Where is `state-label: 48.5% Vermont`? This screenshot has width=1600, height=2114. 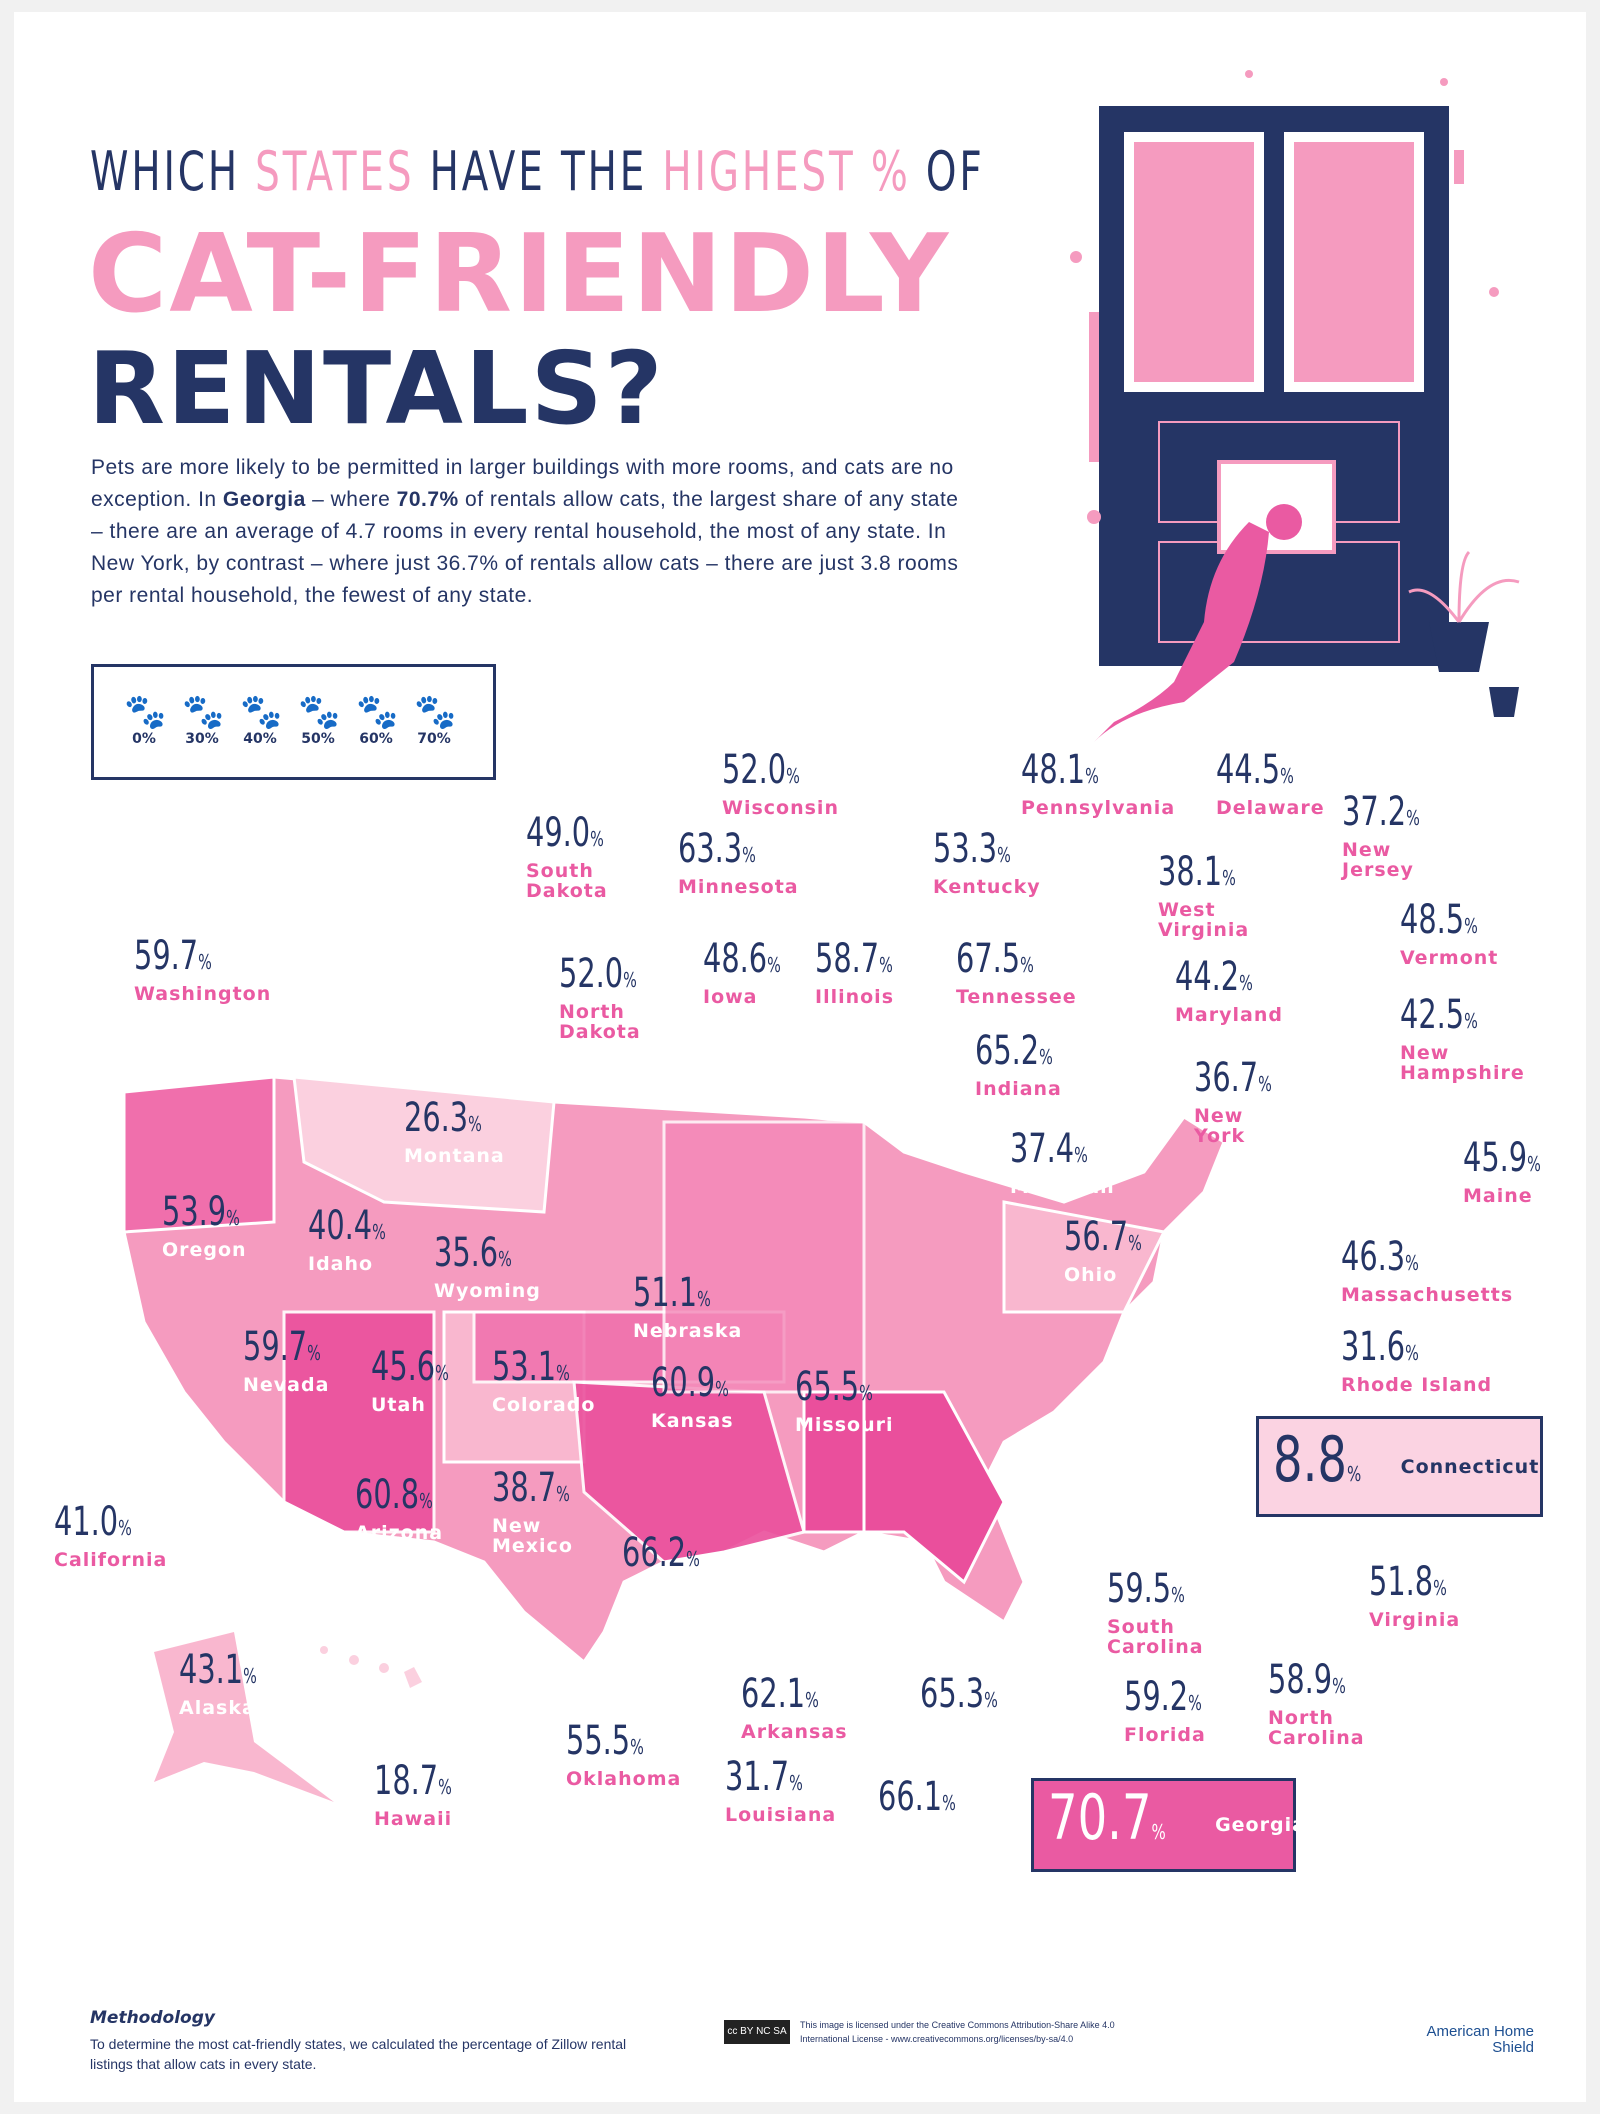 state-label: 48.5% Vermont is located at coordinates (1454, 933).